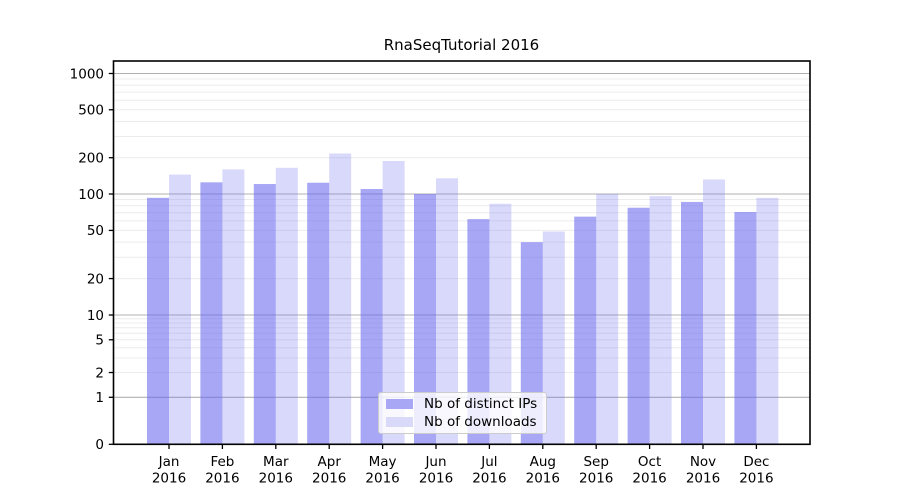 Image resolution: width=900 pixels, height=500 pixels. Describe the element at coordinates (329, 470) in the screenshot. I see `x-tick-label: Apr 2016` at that location.